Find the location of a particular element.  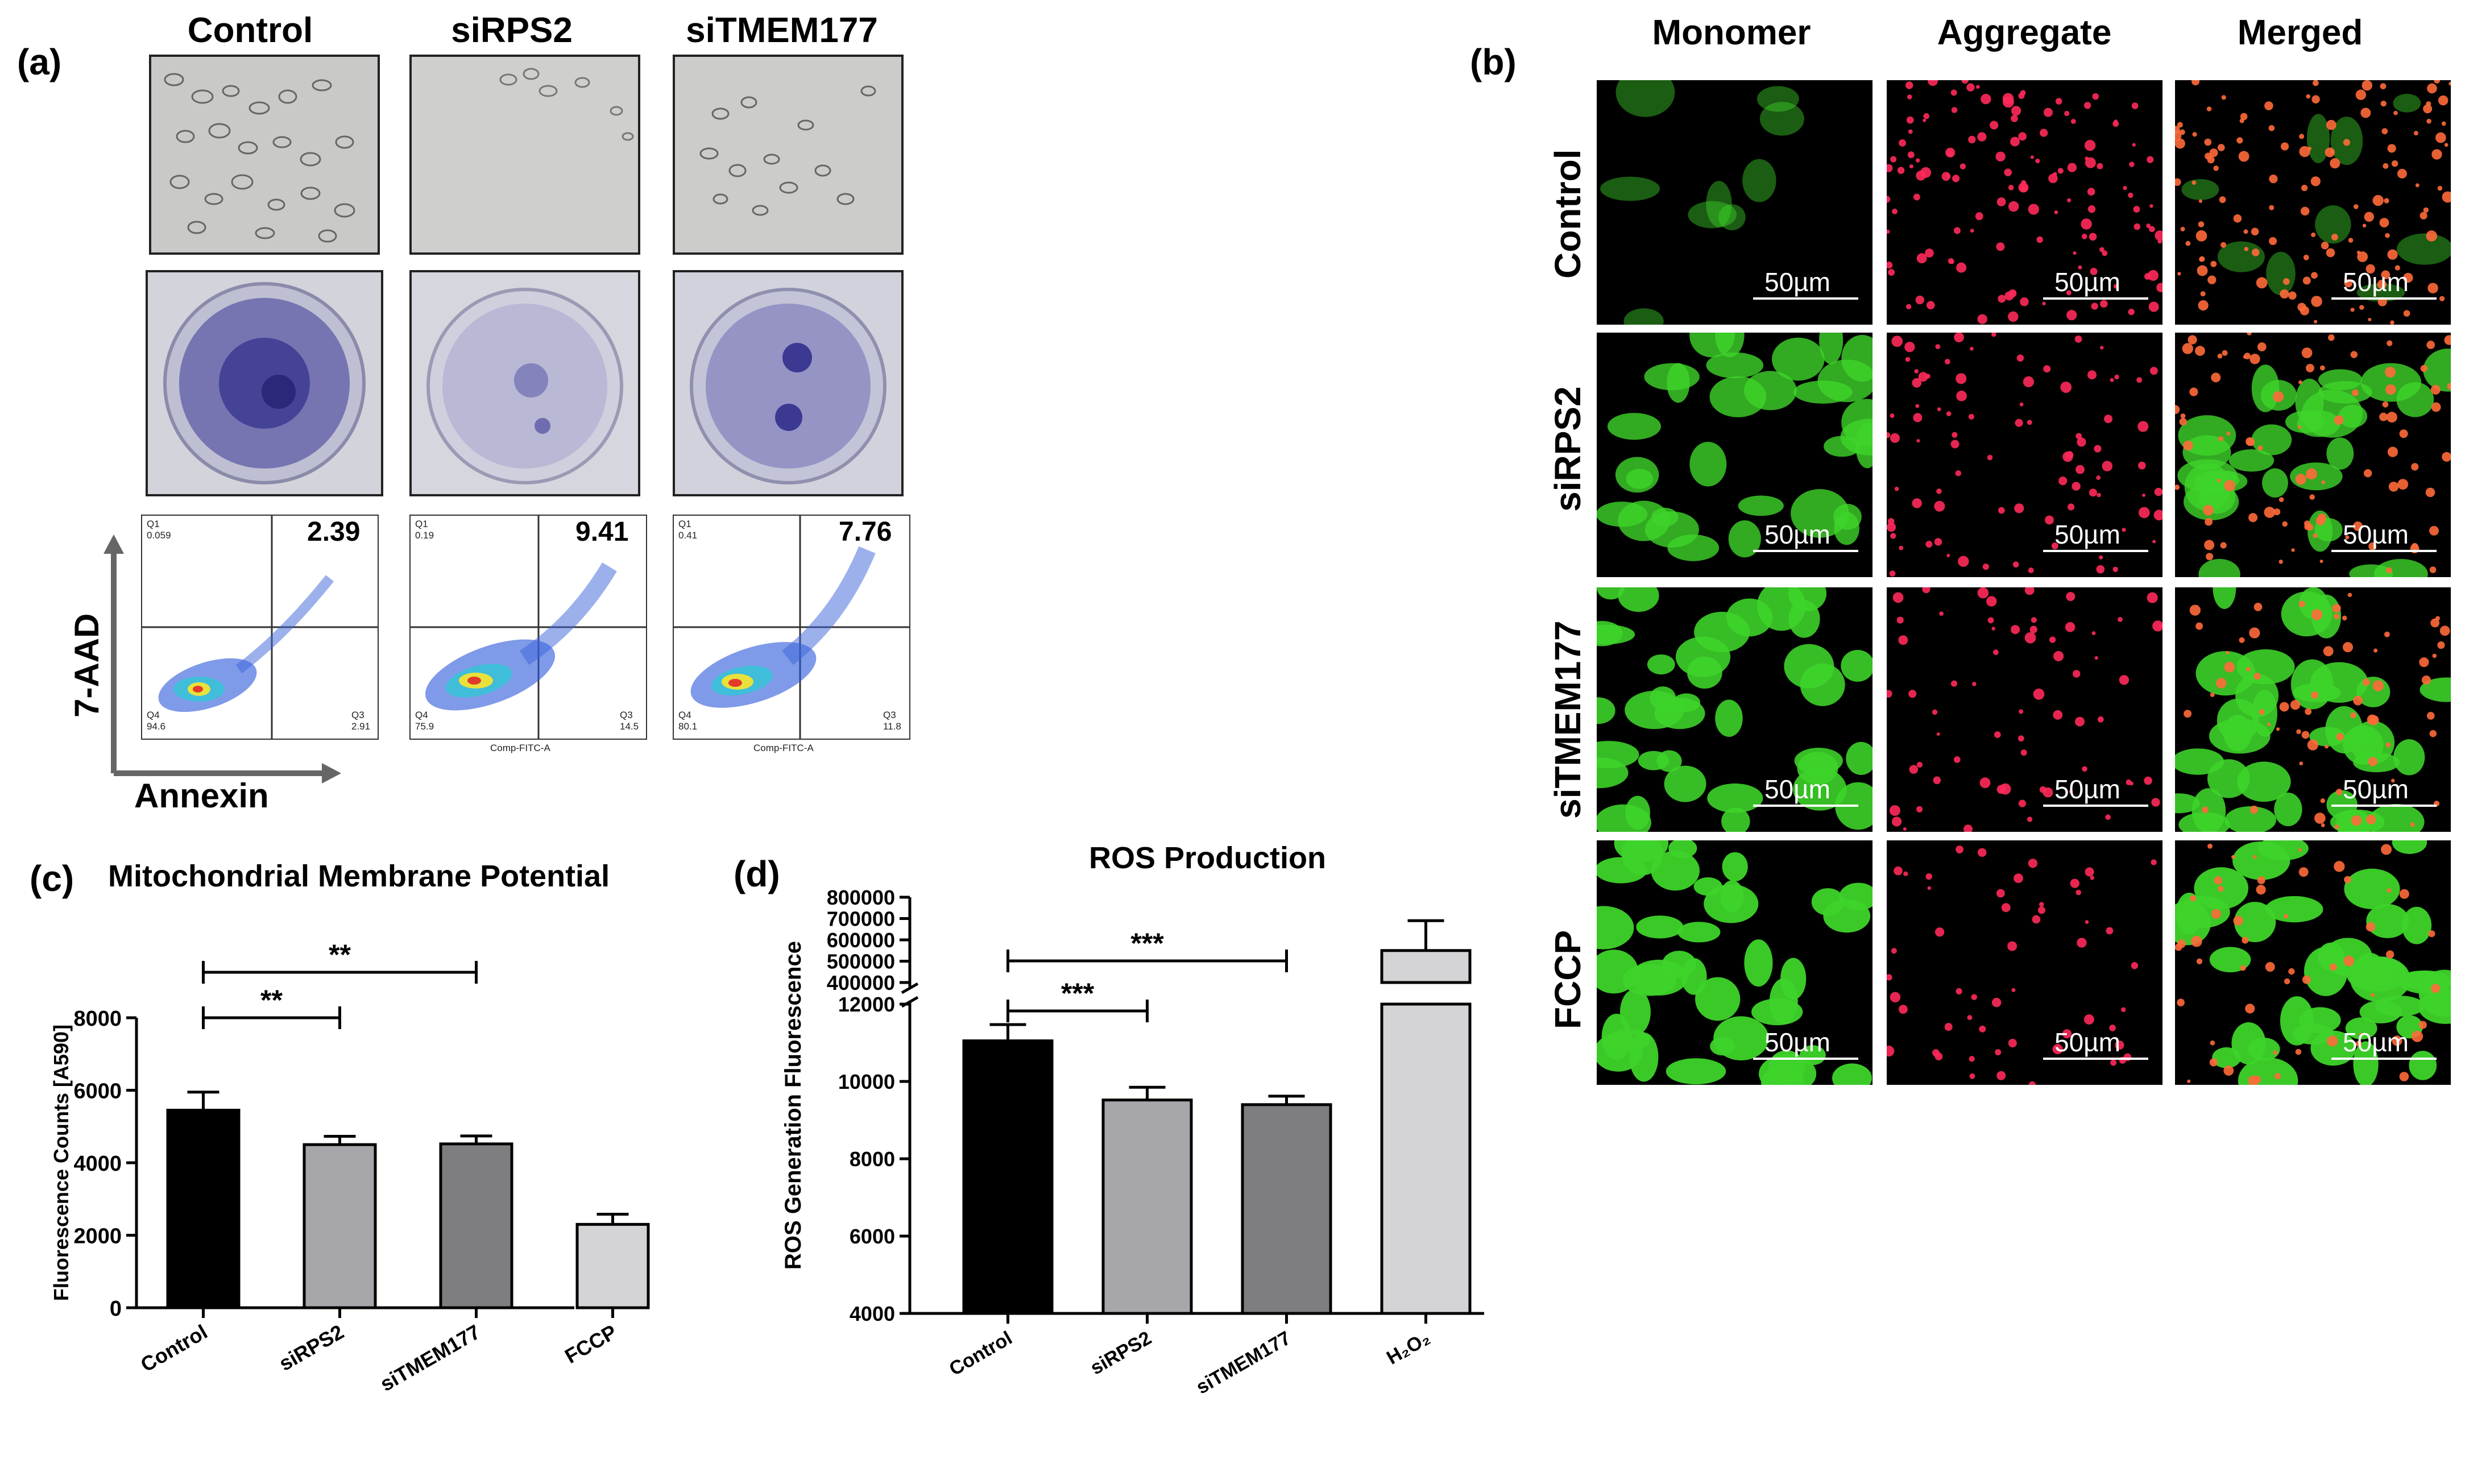

colony-stain-control is located at coordinates (264, 383).